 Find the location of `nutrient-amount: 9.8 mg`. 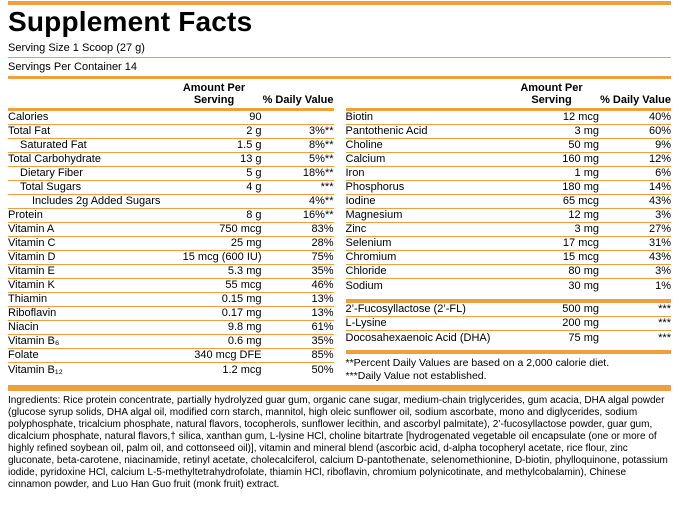

nutrient-amount: 9.8 mg is located at coordinates (244, 327).